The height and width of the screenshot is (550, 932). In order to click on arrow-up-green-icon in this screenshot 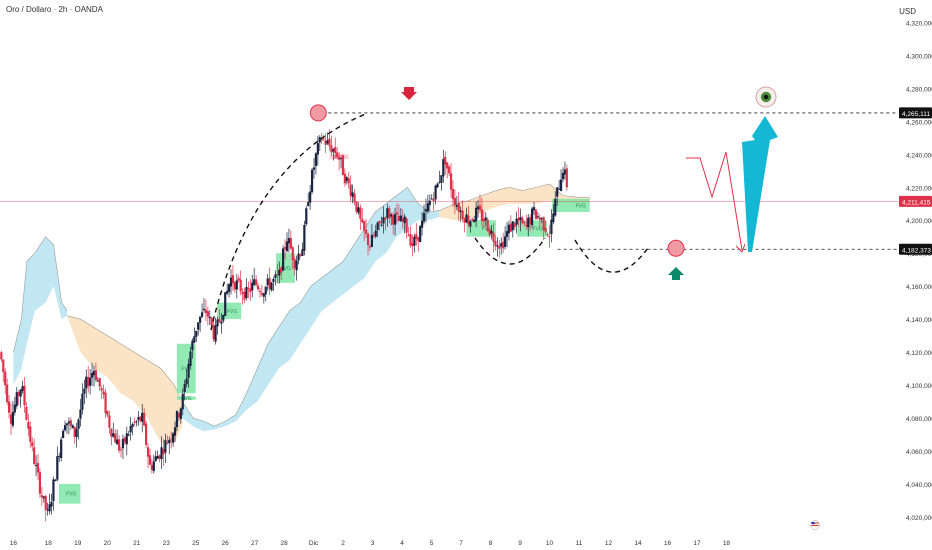, I will do `click(676, 273)`.